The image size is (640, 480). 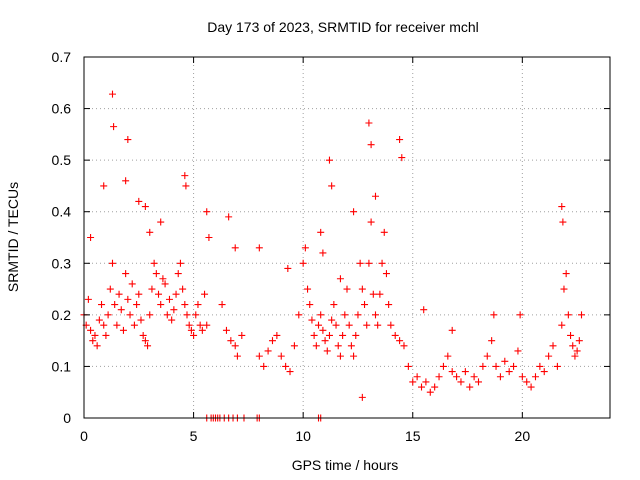 I want to click on y-tick-label: 0.1, so click(x=62, y=366).